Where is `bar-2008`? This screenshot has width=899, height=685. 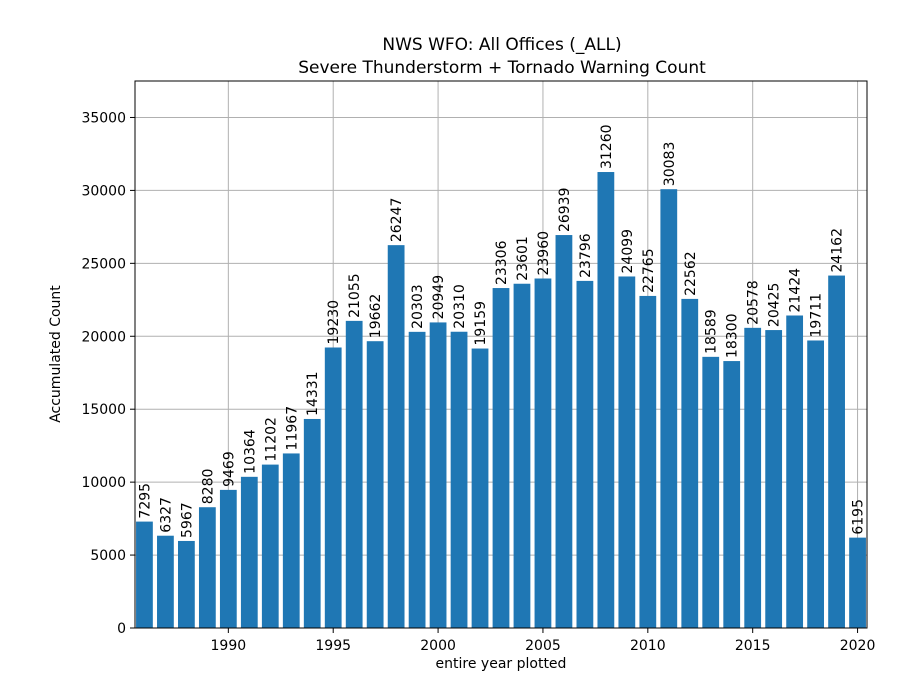 bar-2008 is located at coordinates (606, 400).